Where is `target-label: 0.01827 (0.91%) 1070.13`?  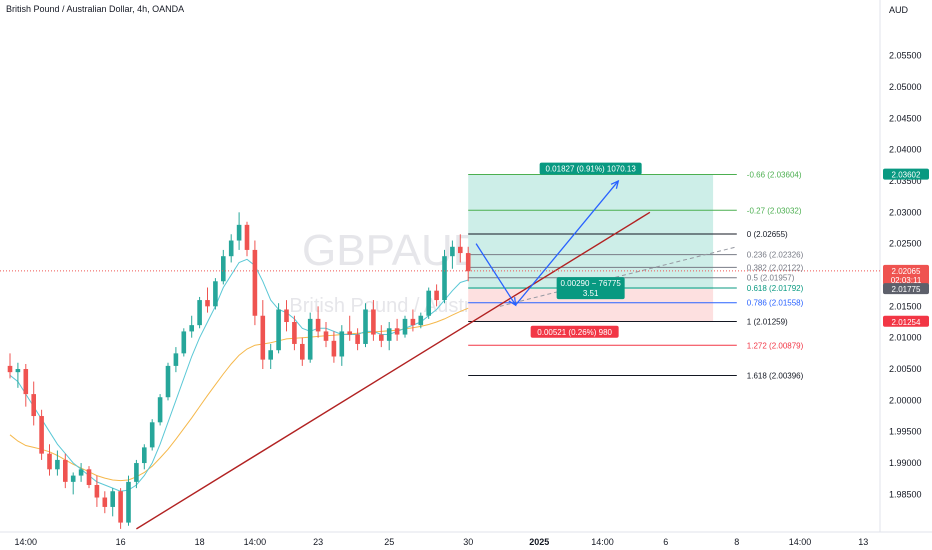
target-label: 0.01827 (0.91%) 1070.13 is located at coordinates (590, 168).